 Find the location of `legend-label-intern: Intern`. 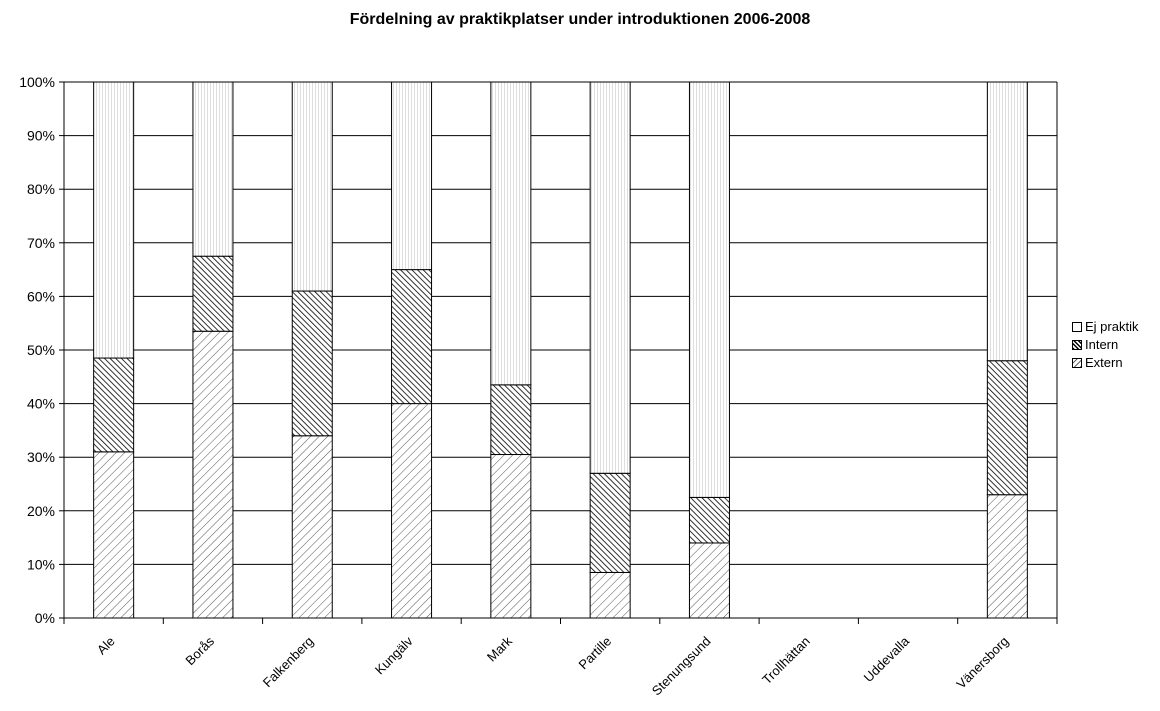

legend-label-intern: Intern is located at coordinates (1102, 344).